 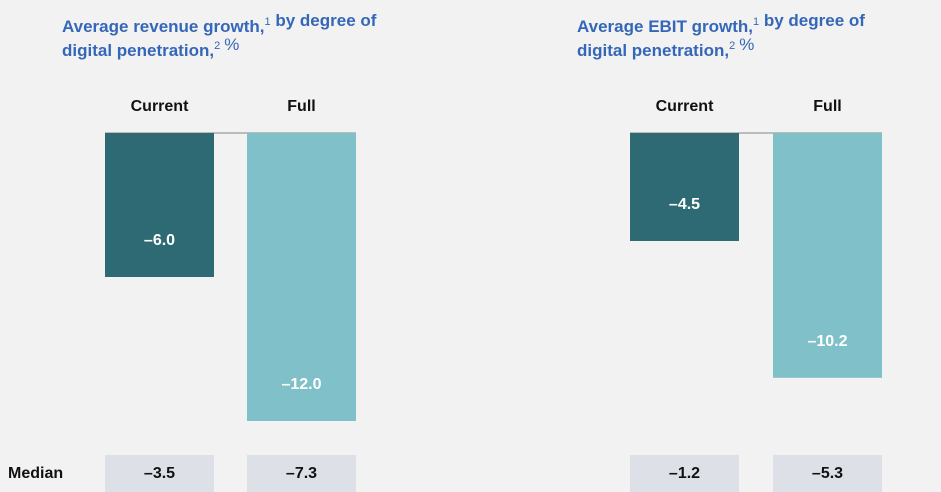 I want to click on median-label: Median, so click(x=35, y=473).